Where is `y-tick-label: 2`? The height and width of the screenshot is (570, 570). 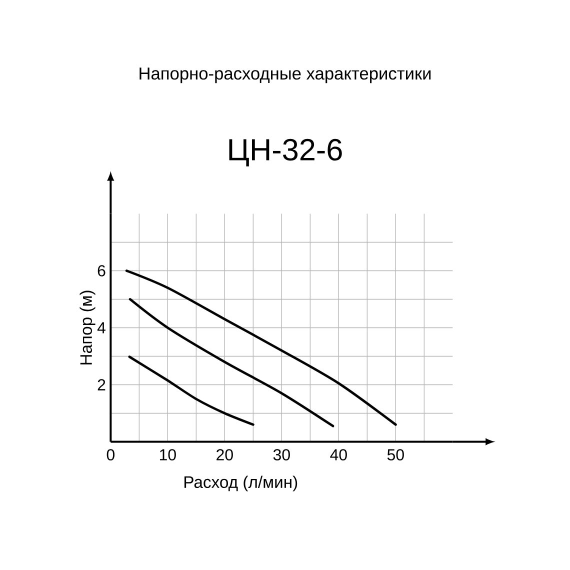
y-tick-label: 2 is located at coordinates (102, 384).